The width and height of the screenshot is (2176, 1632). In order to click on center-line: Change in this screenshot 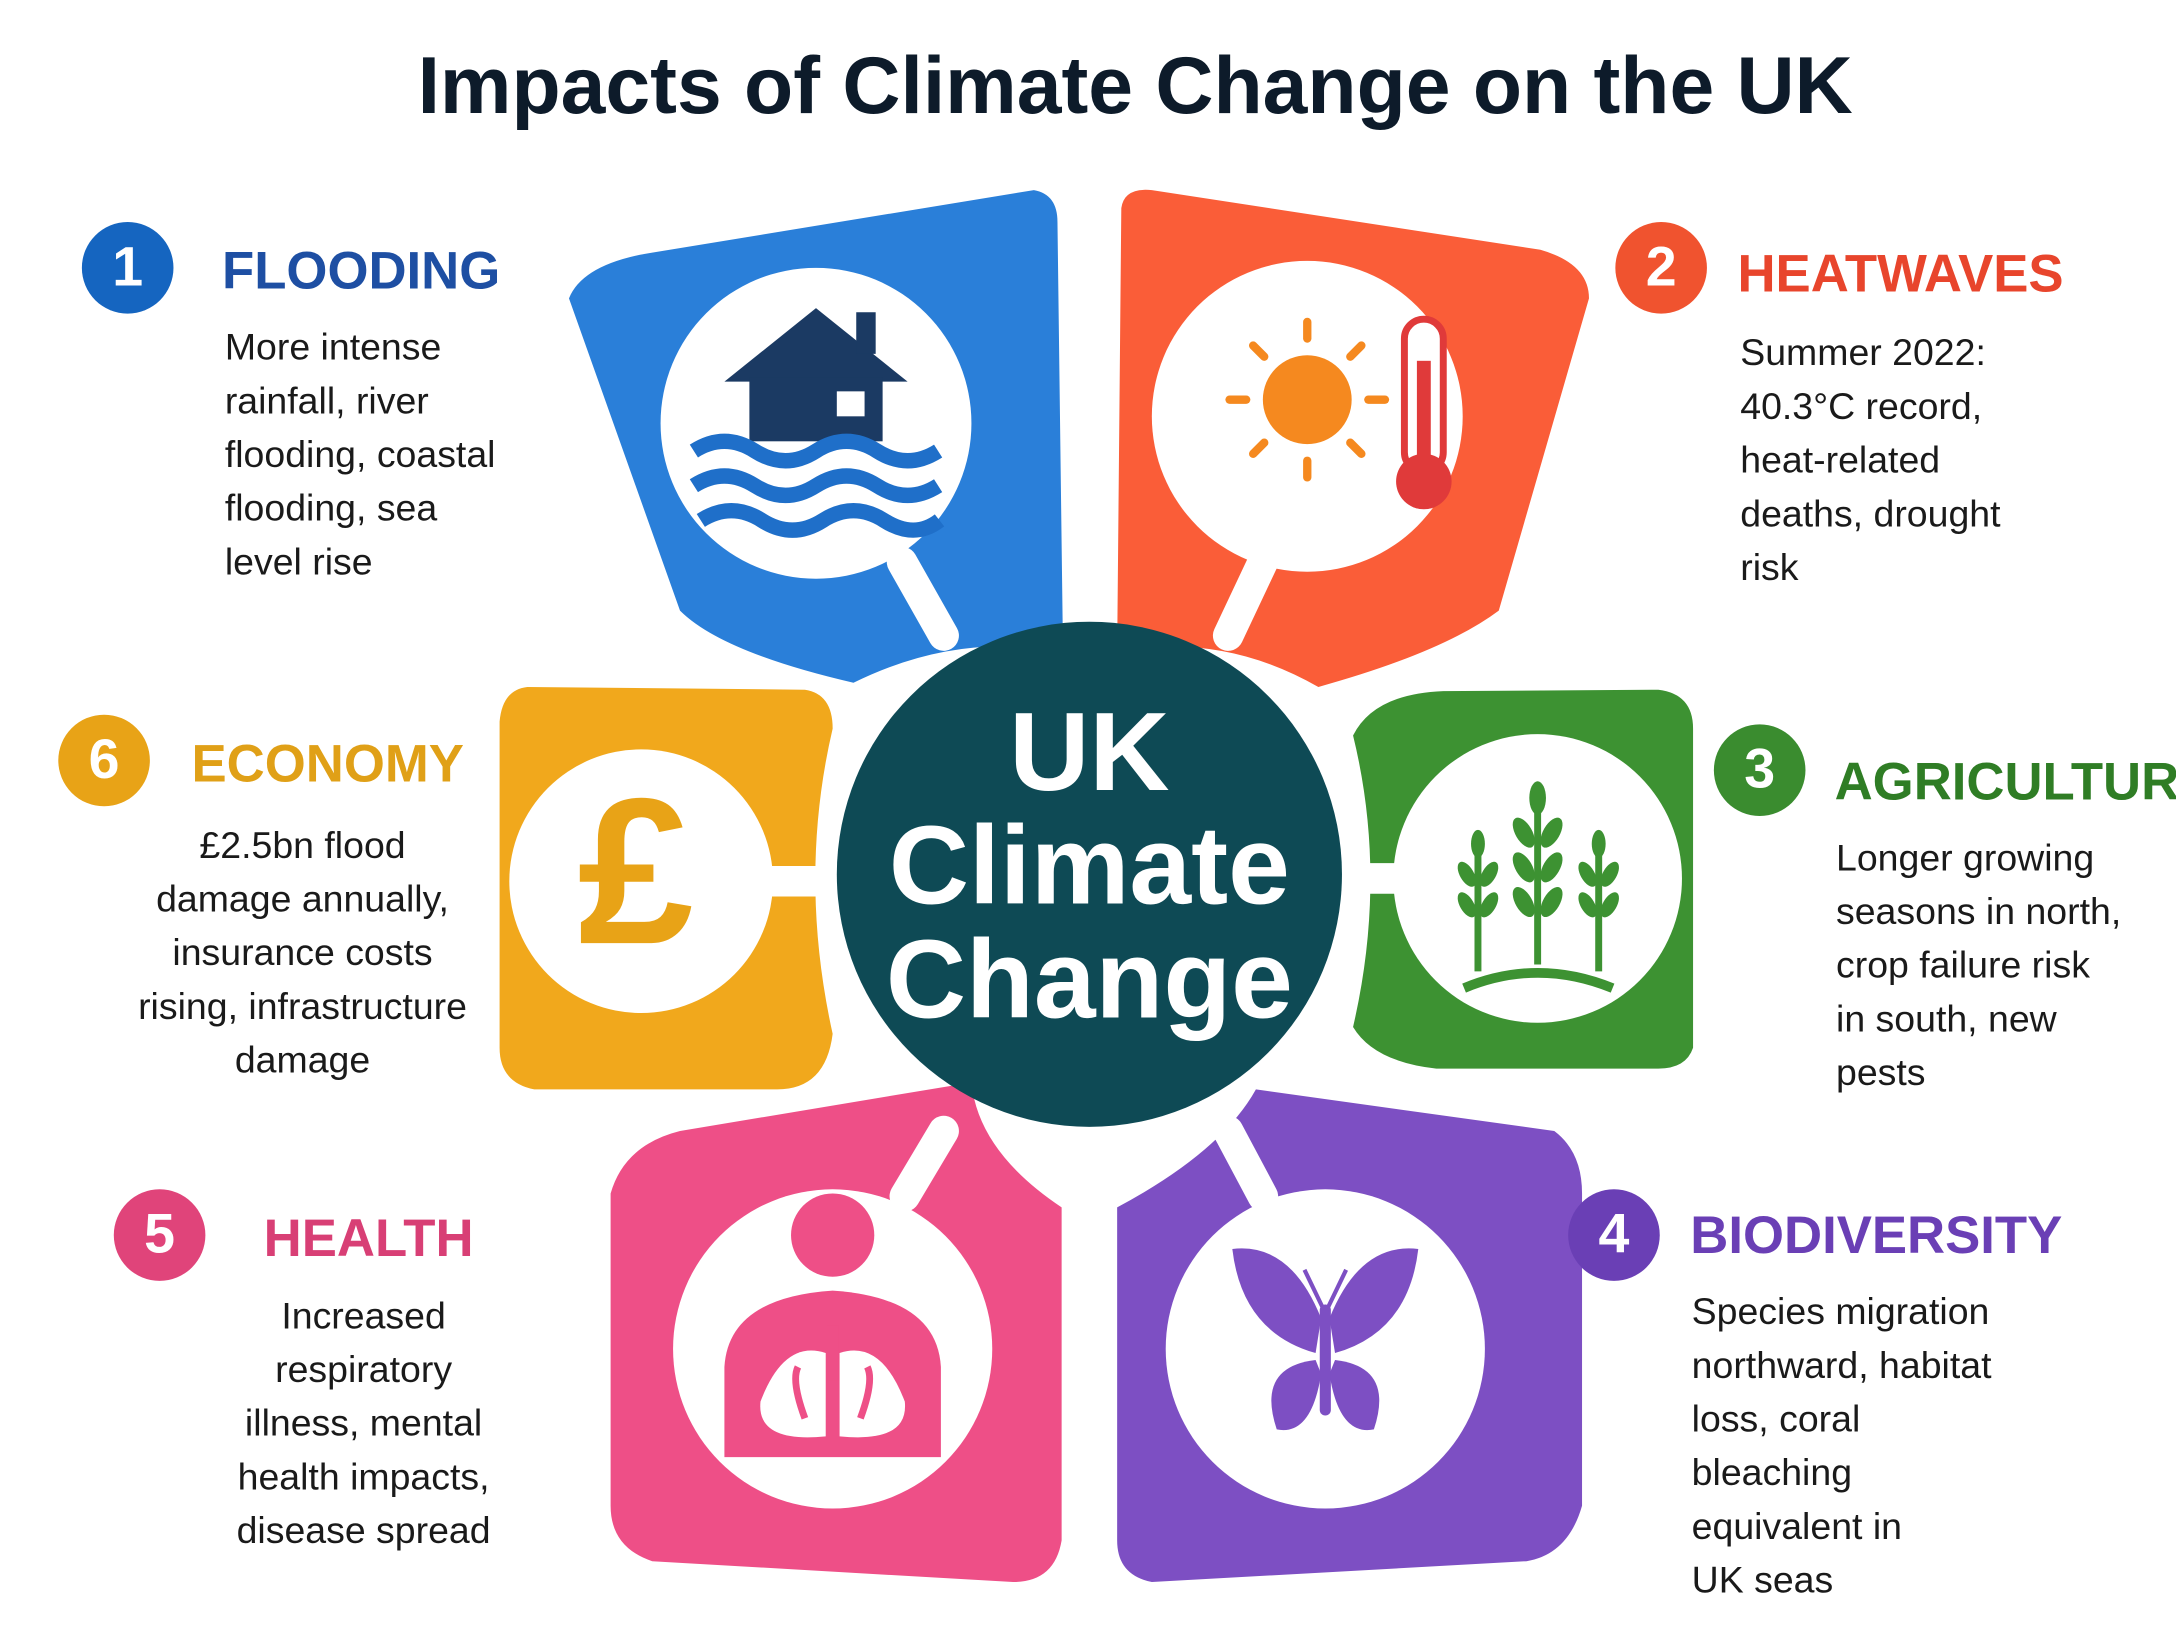, I will do `click(1089, 978)`.